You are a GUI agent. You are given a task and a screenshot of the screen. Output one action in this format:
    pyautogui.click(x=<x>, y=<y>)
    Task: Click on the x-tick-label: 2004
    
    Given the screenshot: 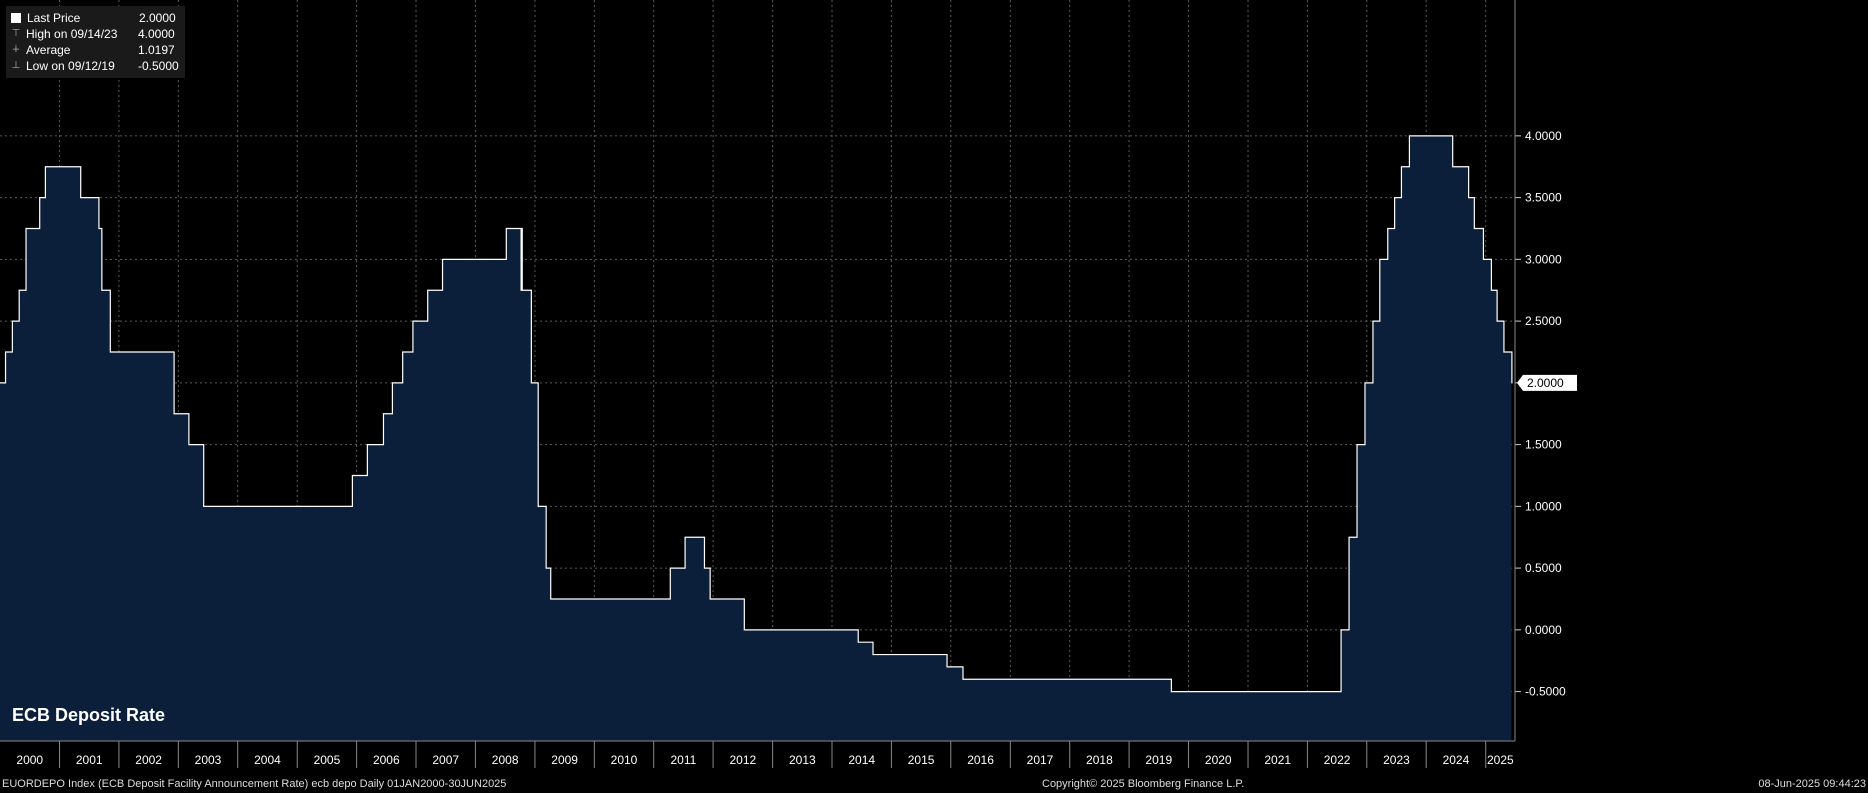 What is the action you would take?
    pyautogui.click(x=267, y=760)
    